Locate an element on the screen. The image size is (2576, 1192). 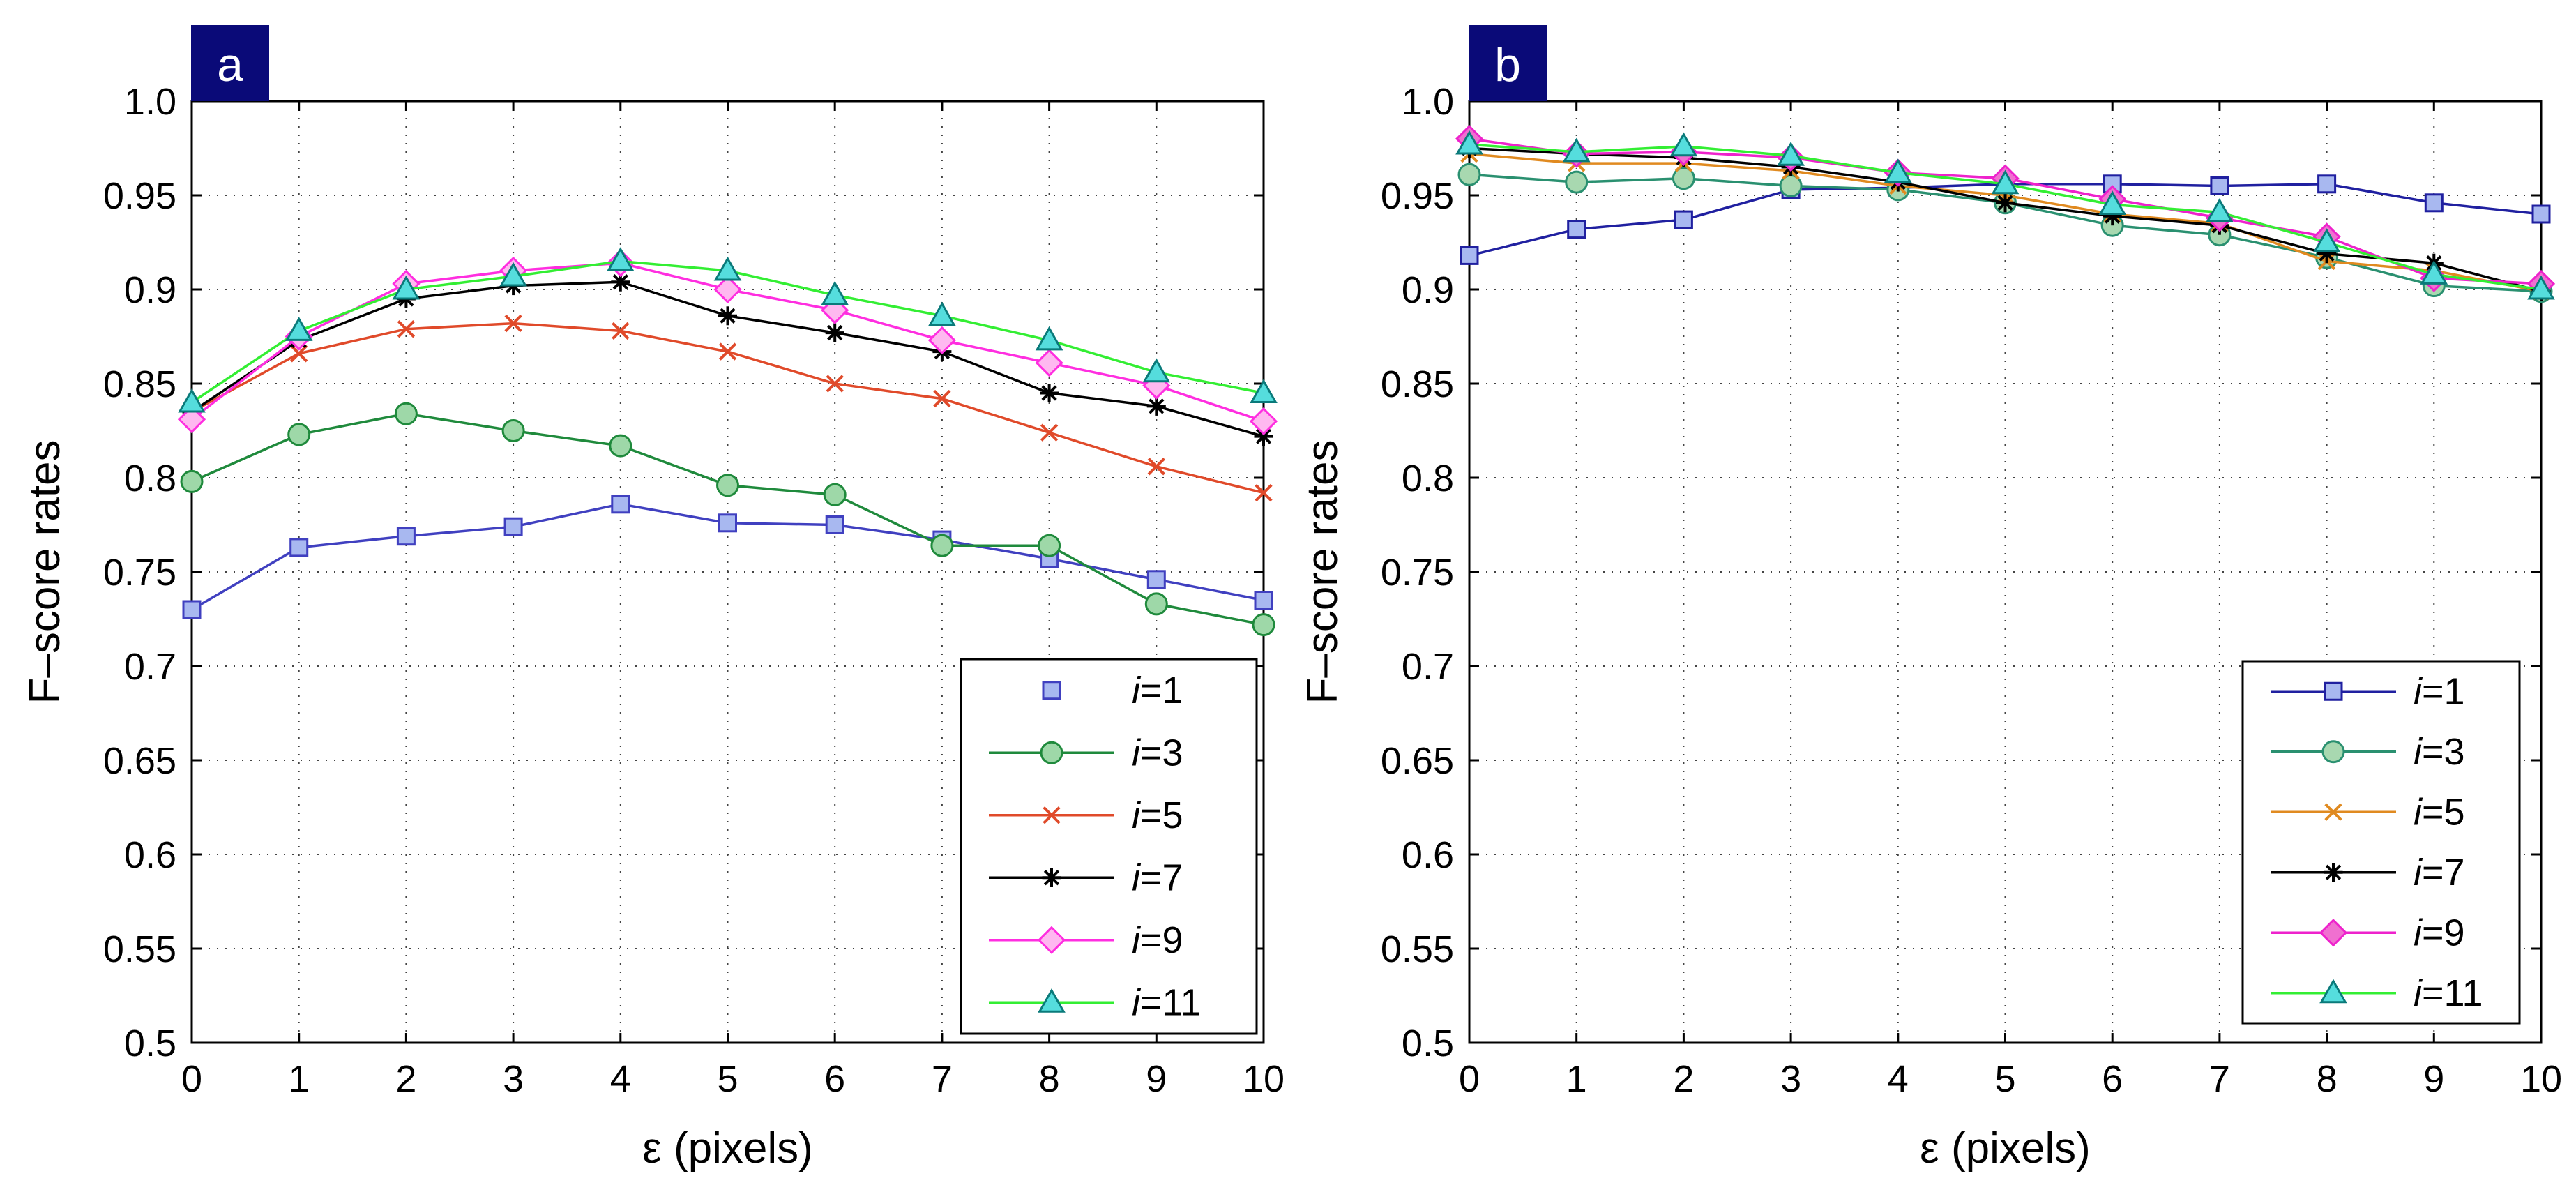
y-tick-label: 0.7 is located at coordinates (1428, 667).